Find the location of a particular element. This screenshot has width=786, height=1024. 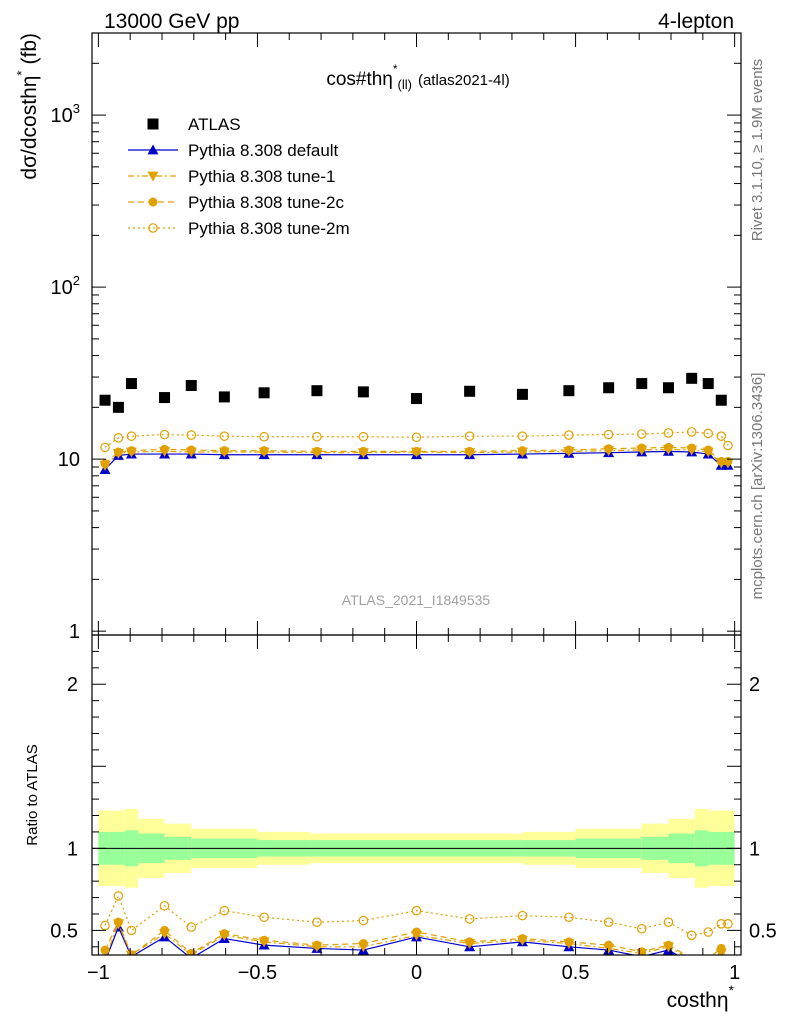

ratio-y-tick-label-right: 0.5 is located at coordinates (763, 931).